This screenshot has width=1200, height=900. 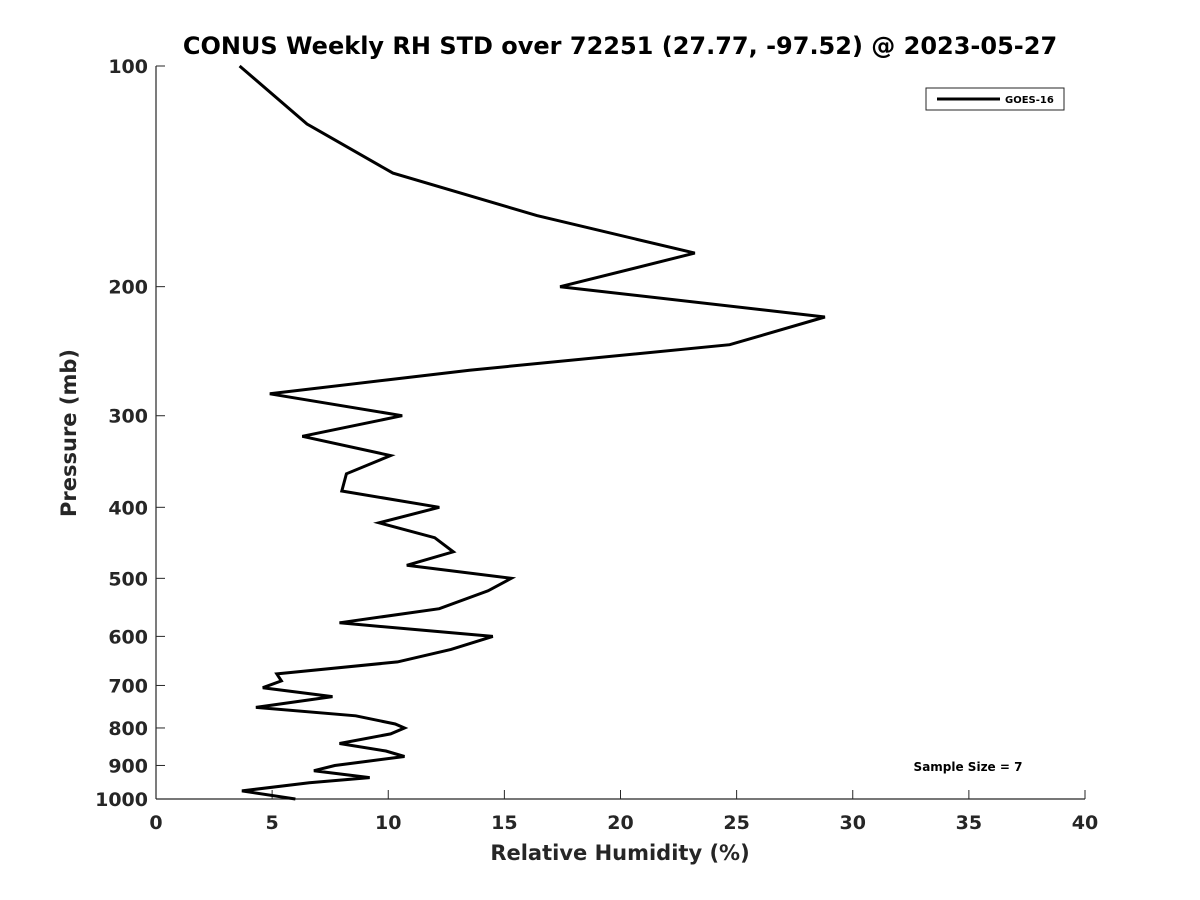 I want to click on y-tick-label: 200, so click(x=128, y=288).